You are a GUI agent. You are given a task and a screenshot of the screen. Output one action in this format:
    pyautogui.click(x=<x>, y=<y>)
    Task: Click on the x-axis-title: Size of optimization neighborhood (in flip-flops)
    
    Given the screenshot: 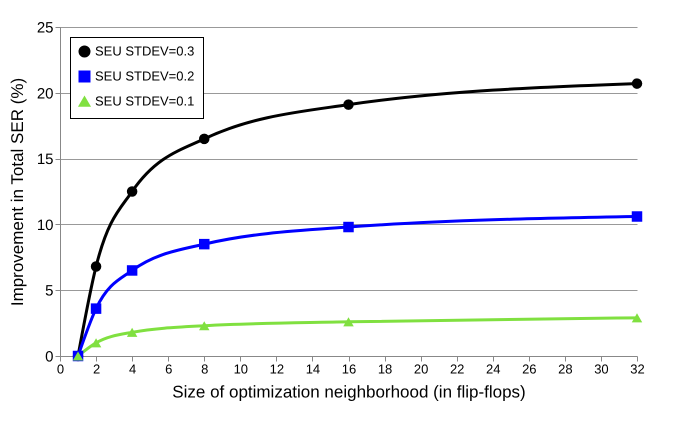 What is the action you would take?
    pyautogui.click(x=349, y=392)
    